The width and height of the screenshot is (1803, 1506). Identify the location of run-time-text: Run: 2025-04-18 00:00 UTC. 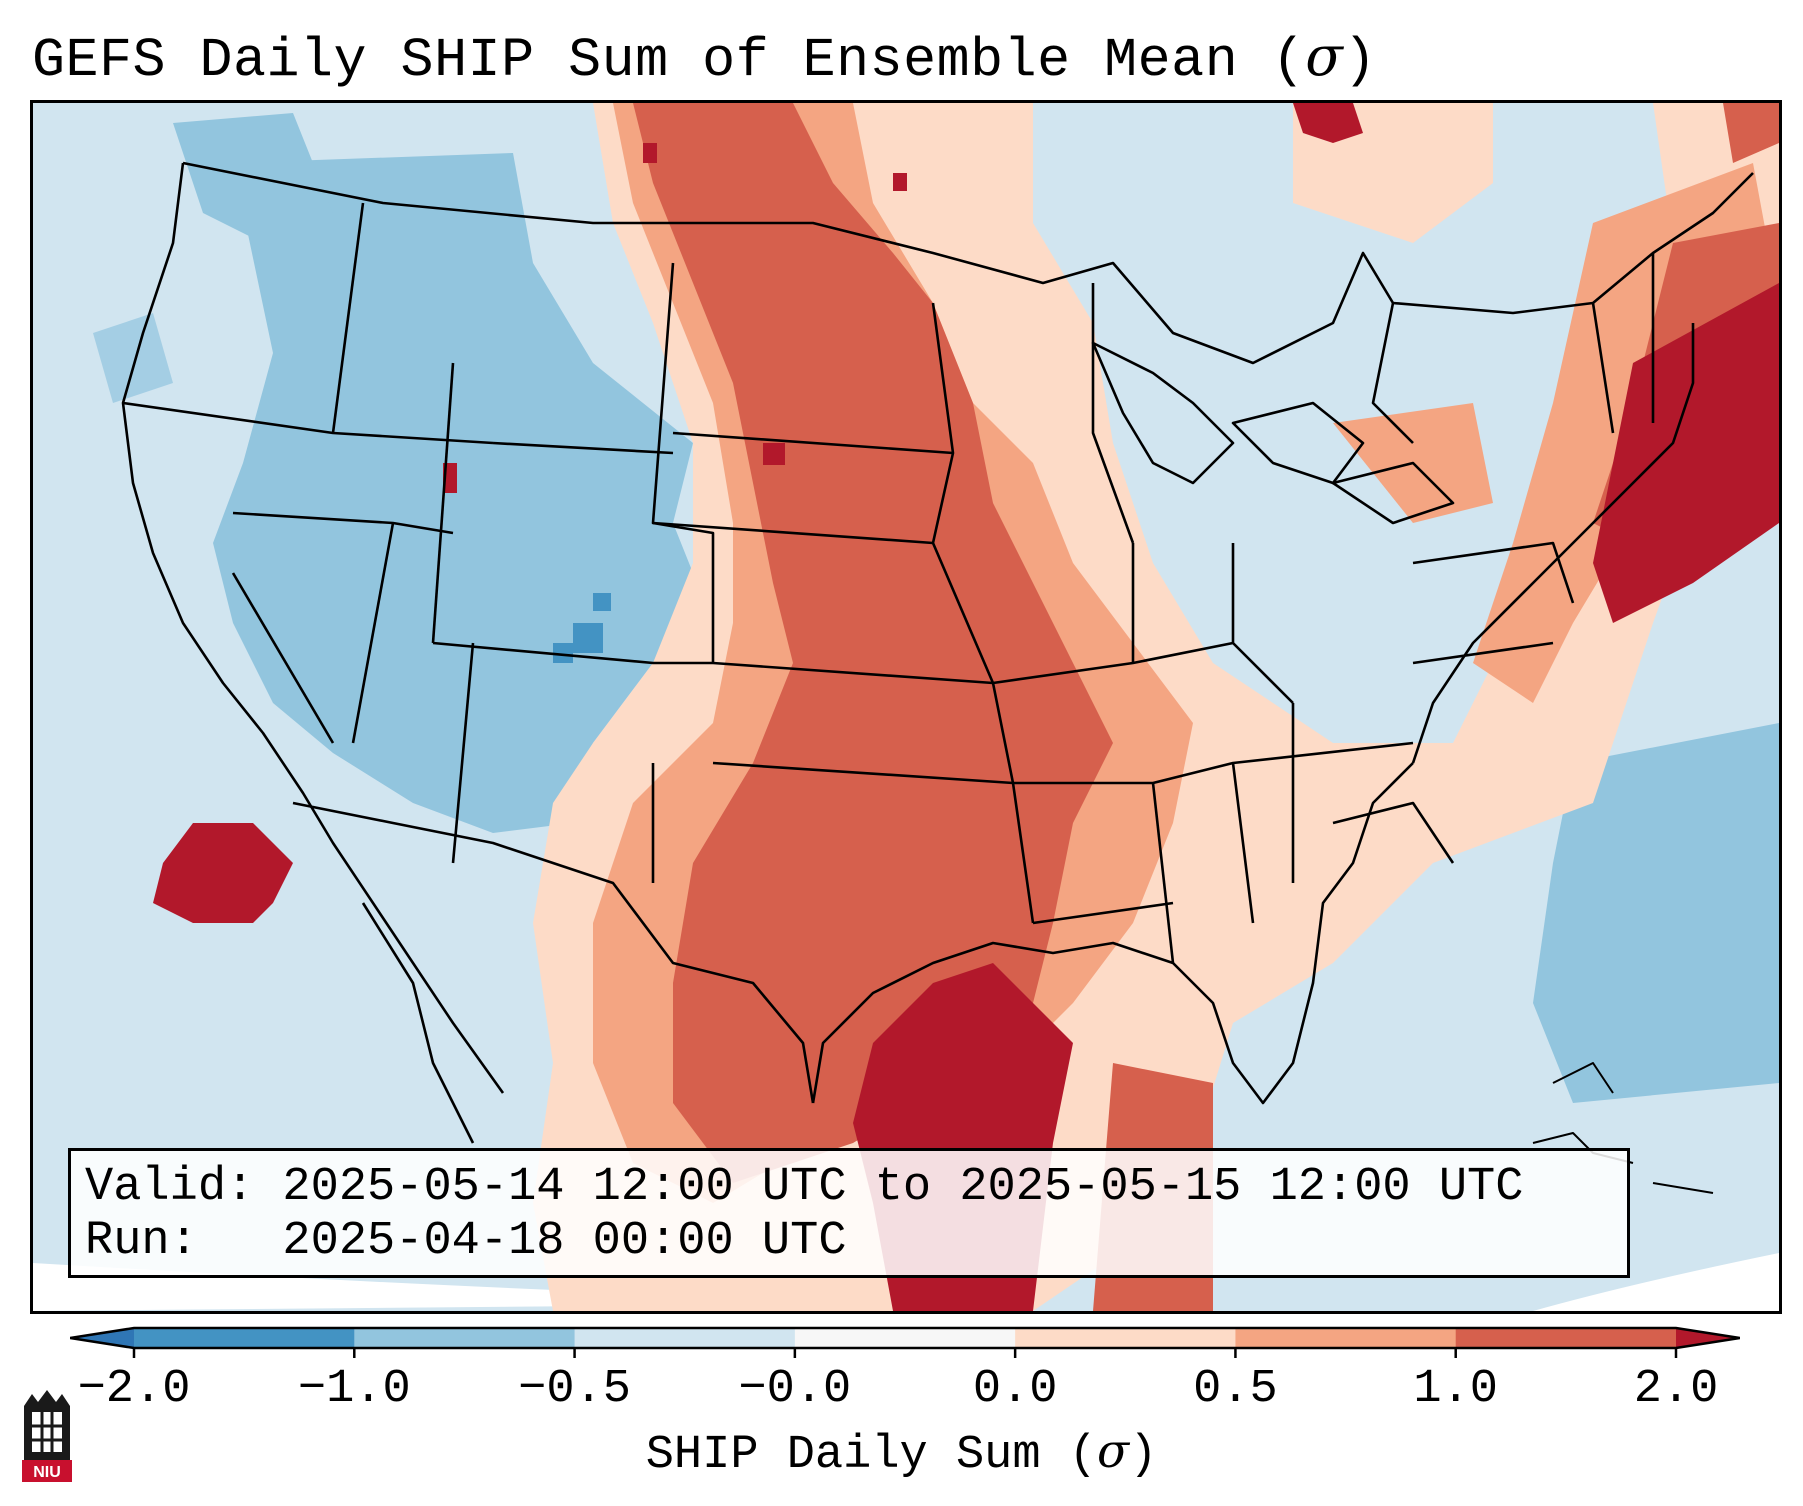
(466, 1241).